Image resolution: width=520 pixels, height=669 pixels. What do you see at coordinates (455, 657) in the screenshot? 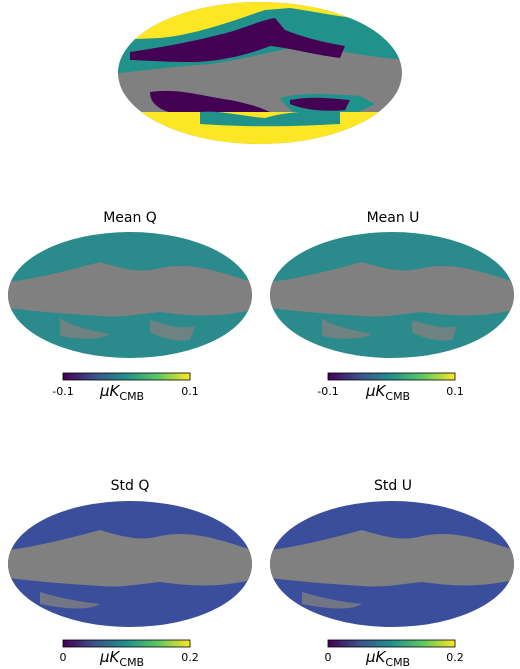
I see `std-u-max-tick: 0.2` at bounding box center [455, 657].